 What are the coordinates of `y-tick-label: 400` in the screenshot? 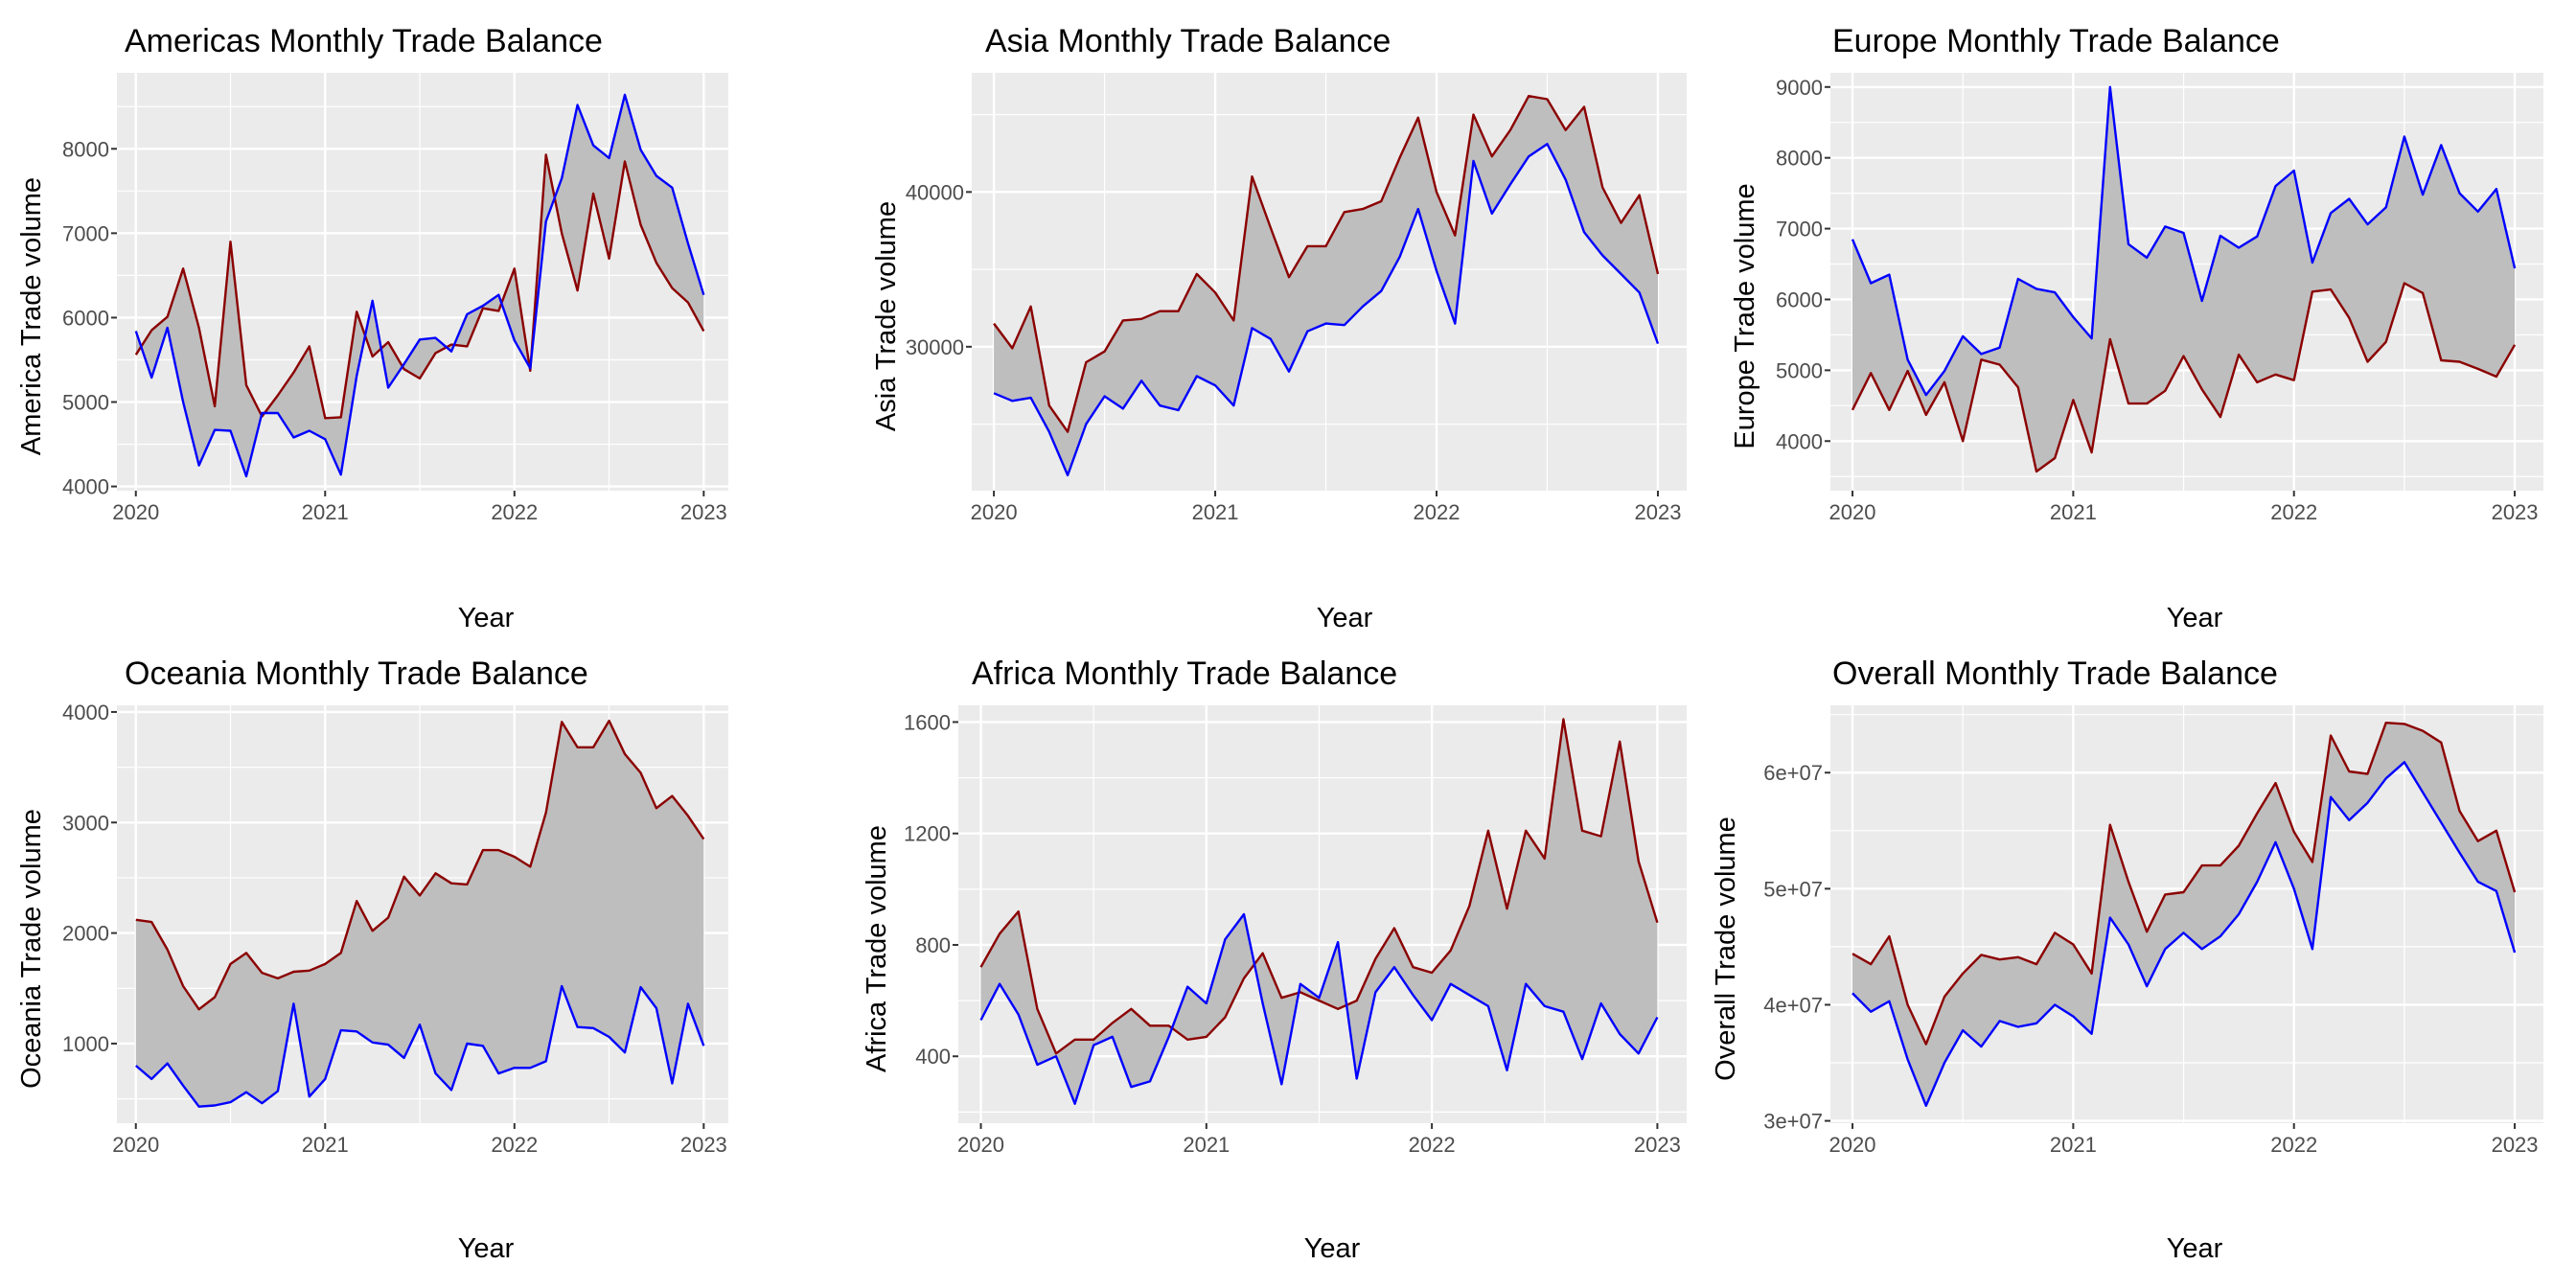 It's located at (933, 1057).